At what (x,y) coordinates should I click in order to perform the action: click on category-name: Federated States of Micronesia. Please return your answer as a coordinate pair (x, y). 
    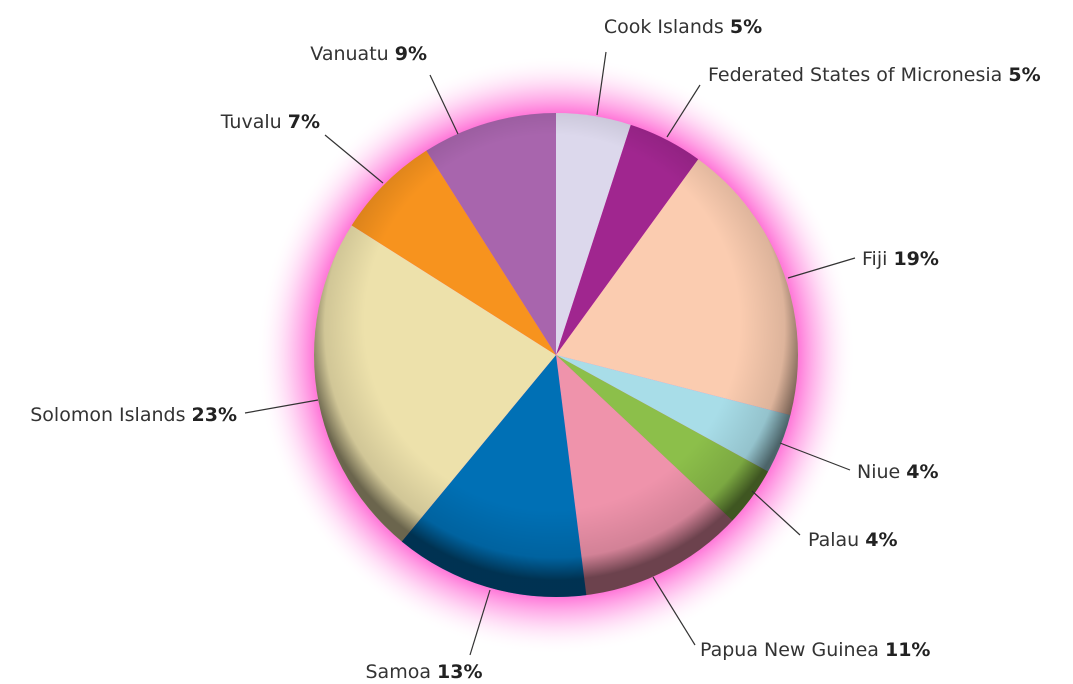
    Looking at the image, I should click on (855, 75).